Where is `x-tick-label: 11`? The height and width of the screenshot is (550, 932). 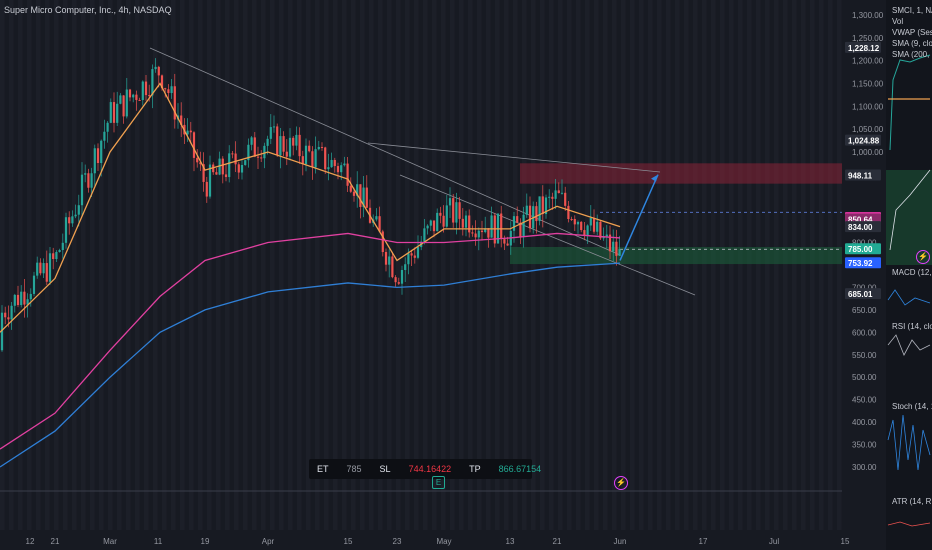
x-tick-label: 11 is located at coordinates (158, 541).